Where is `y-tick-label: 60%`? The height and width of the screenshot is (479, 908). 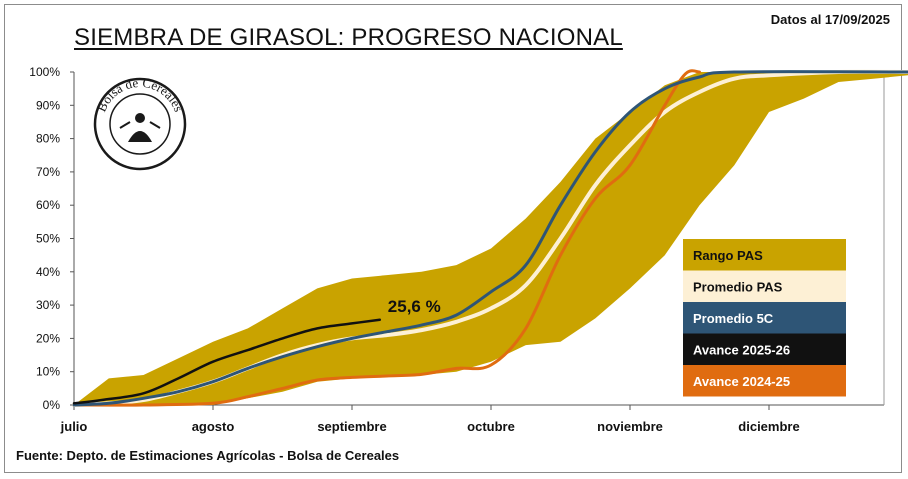 y-tick-label: 60% is located at coordinates (48, 205).